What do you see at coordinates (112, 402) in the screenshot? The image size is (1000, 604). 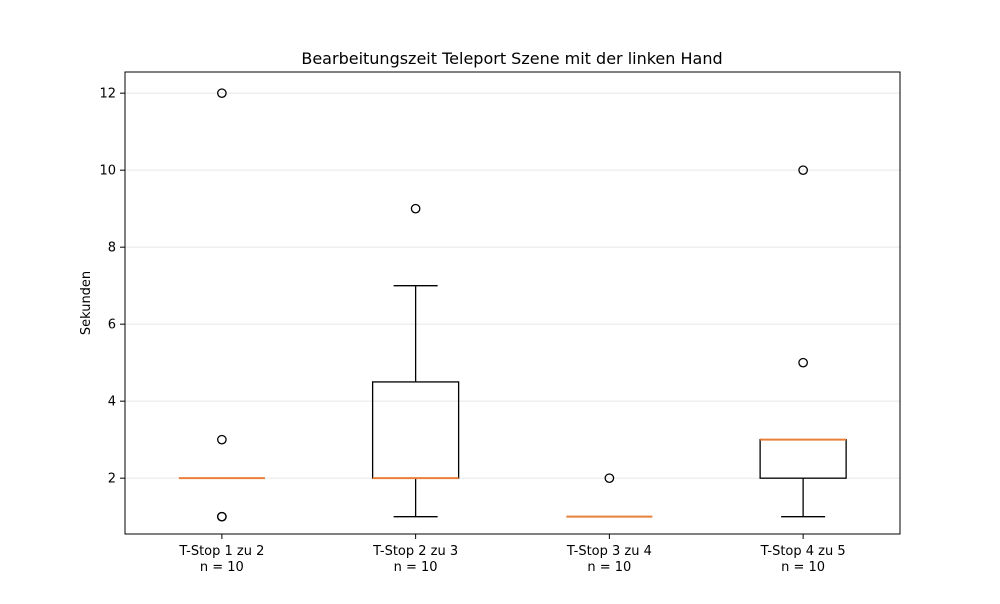 I see `y-tick-label: 4` at bounding box center [112, 402].